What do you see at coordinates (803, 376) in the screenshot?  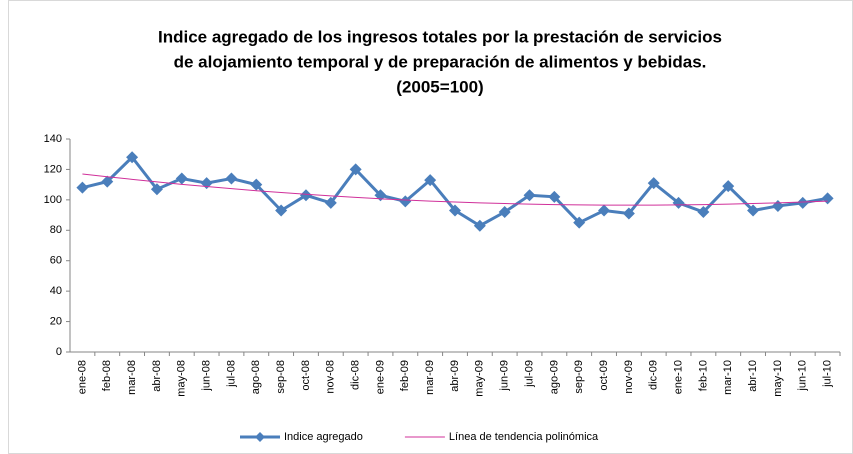 I see `x-tick-label: jun-10` at bounding box center [803, 376].